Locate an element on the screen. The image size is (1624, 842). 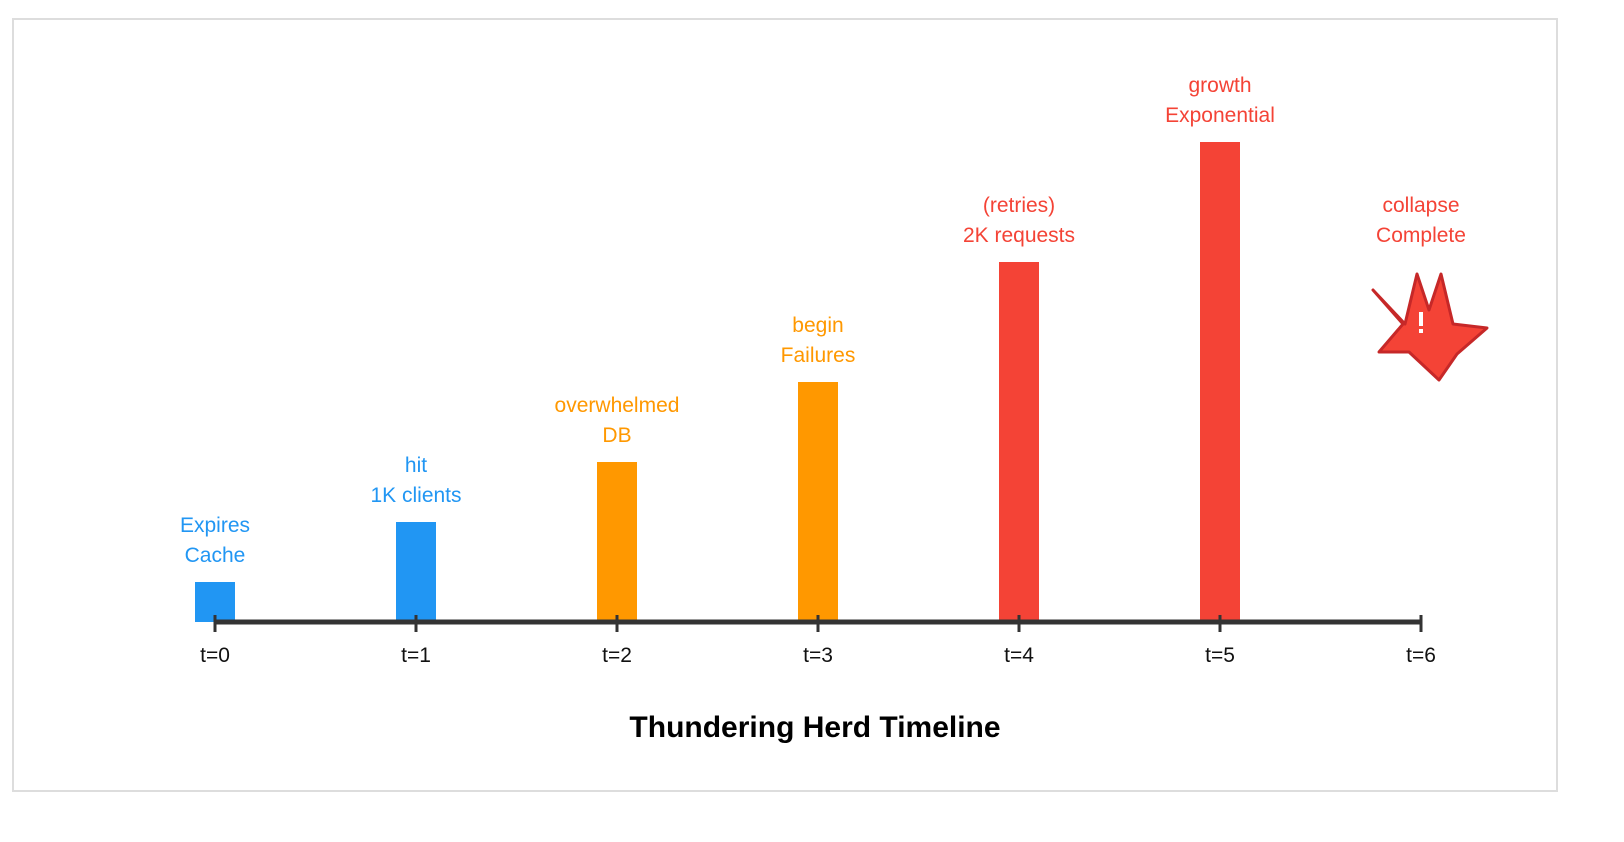
exclamation-dot is located at coordinates (1421, 331).